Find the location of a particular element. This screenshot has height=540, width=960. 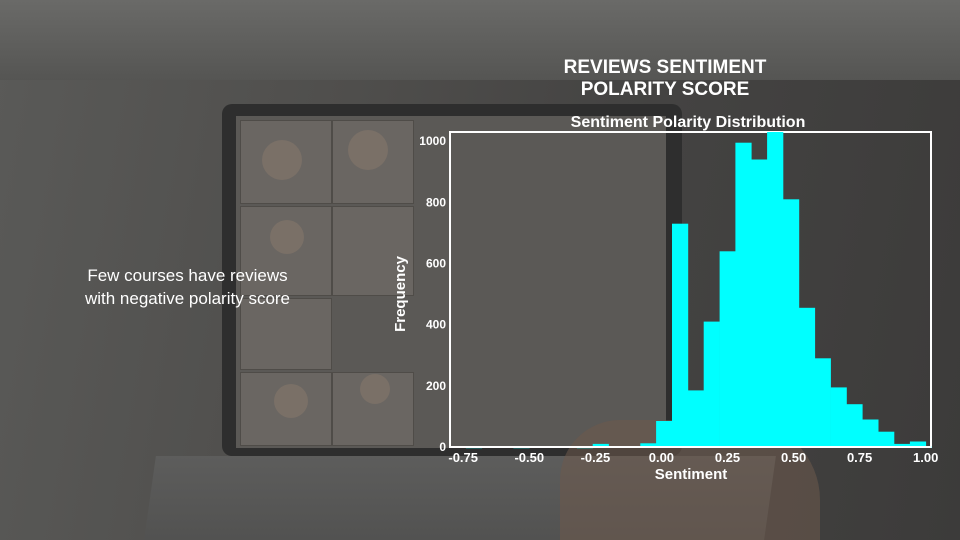

y-tick-label: 0 is located at coordinates (442, 447).